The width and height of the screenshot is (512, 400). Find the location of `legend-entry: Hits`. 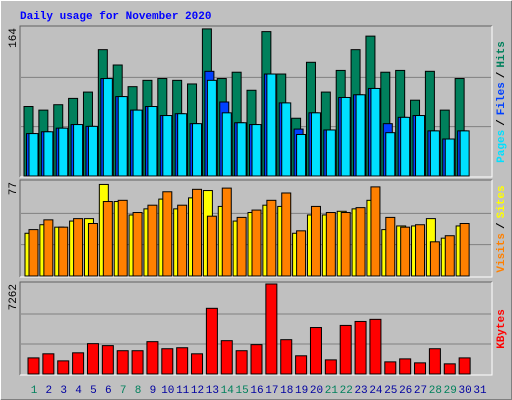

legend-entry: Hits is located at coordinates (502, 54).